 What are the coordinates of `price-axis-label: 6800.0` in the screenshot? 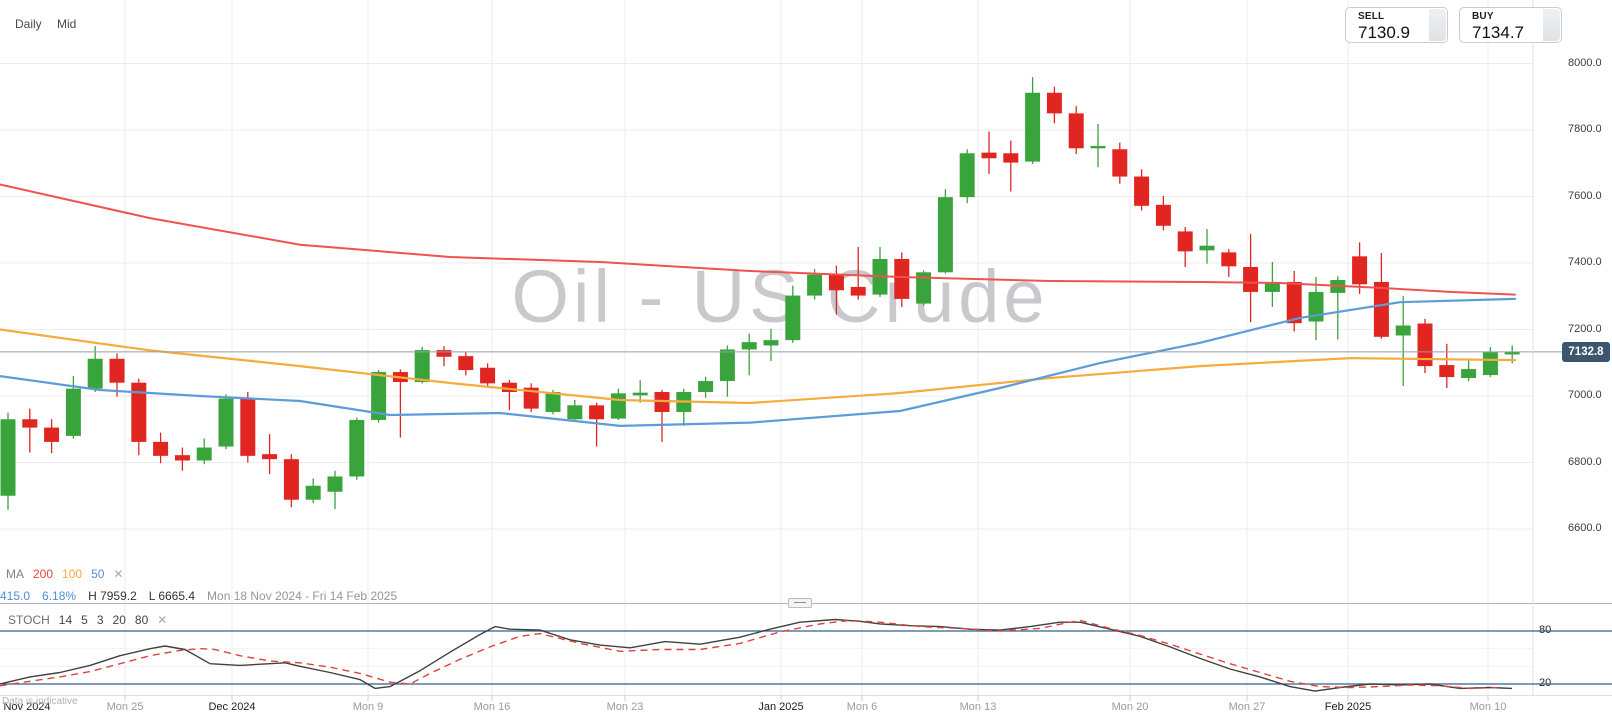 It's located at (1585, 461).